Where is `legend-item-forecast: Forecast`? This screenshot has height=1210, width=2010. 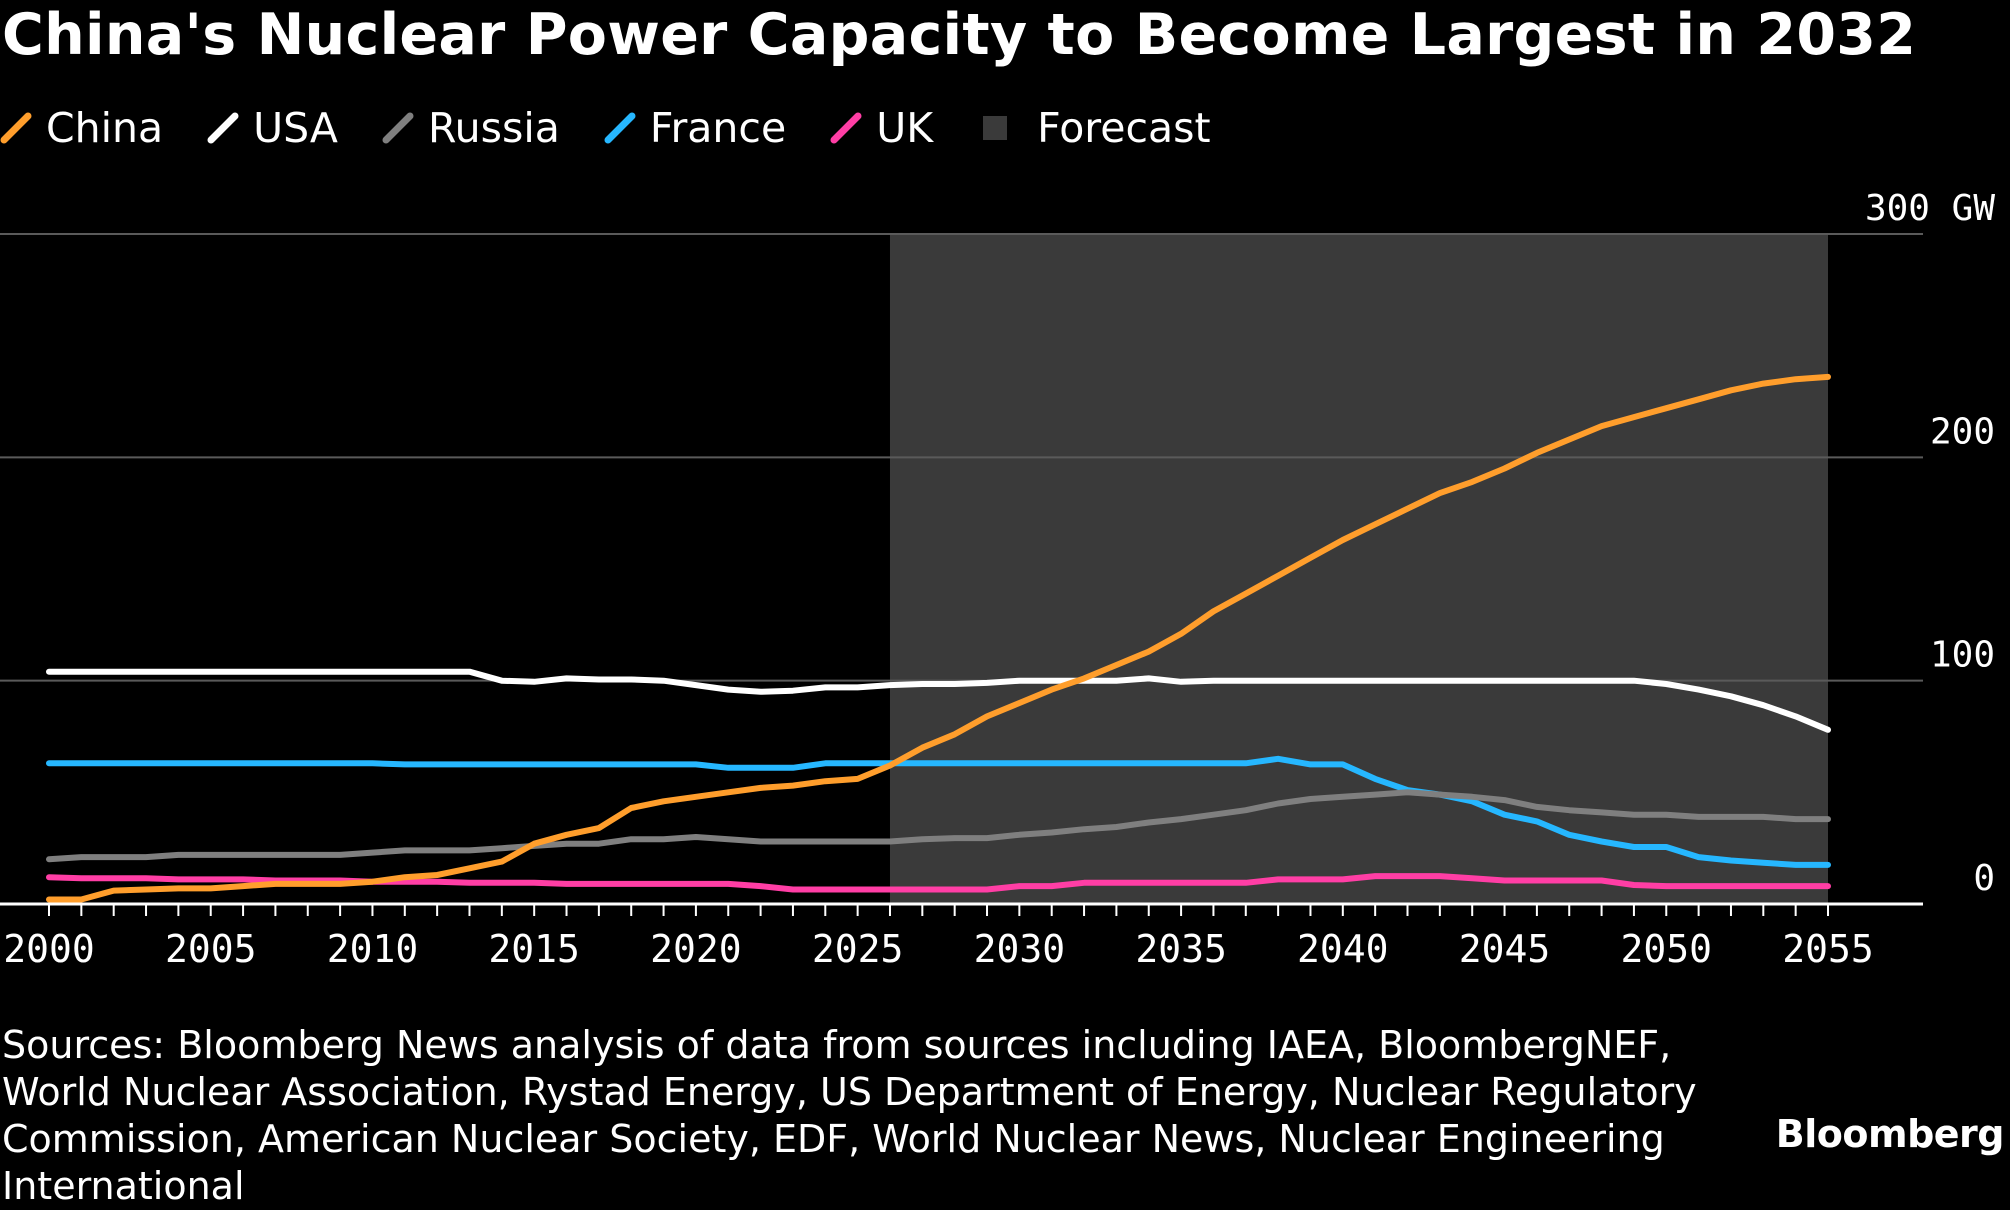
legend-item-forecast: Forecast is located at coordinates (1094, 128).